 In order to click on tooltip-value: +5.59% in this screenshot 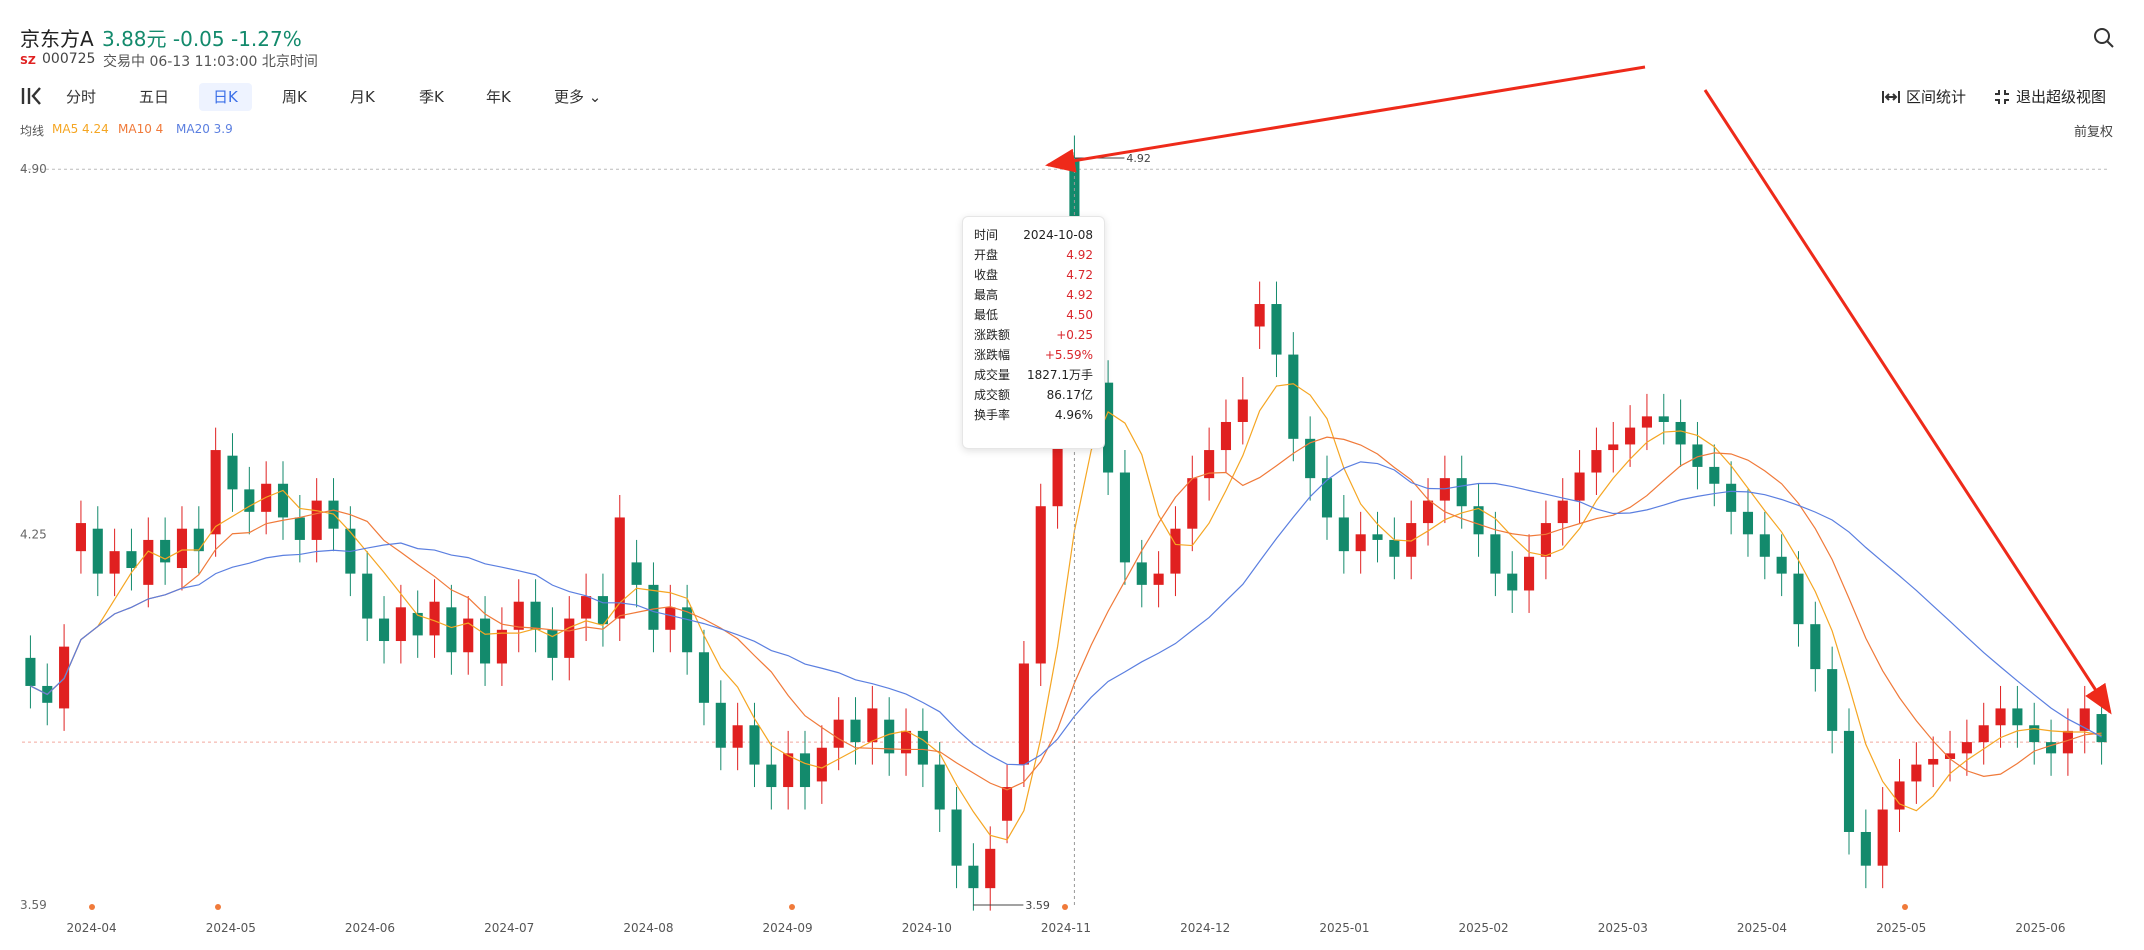, I will do `click(1068, 355)`.